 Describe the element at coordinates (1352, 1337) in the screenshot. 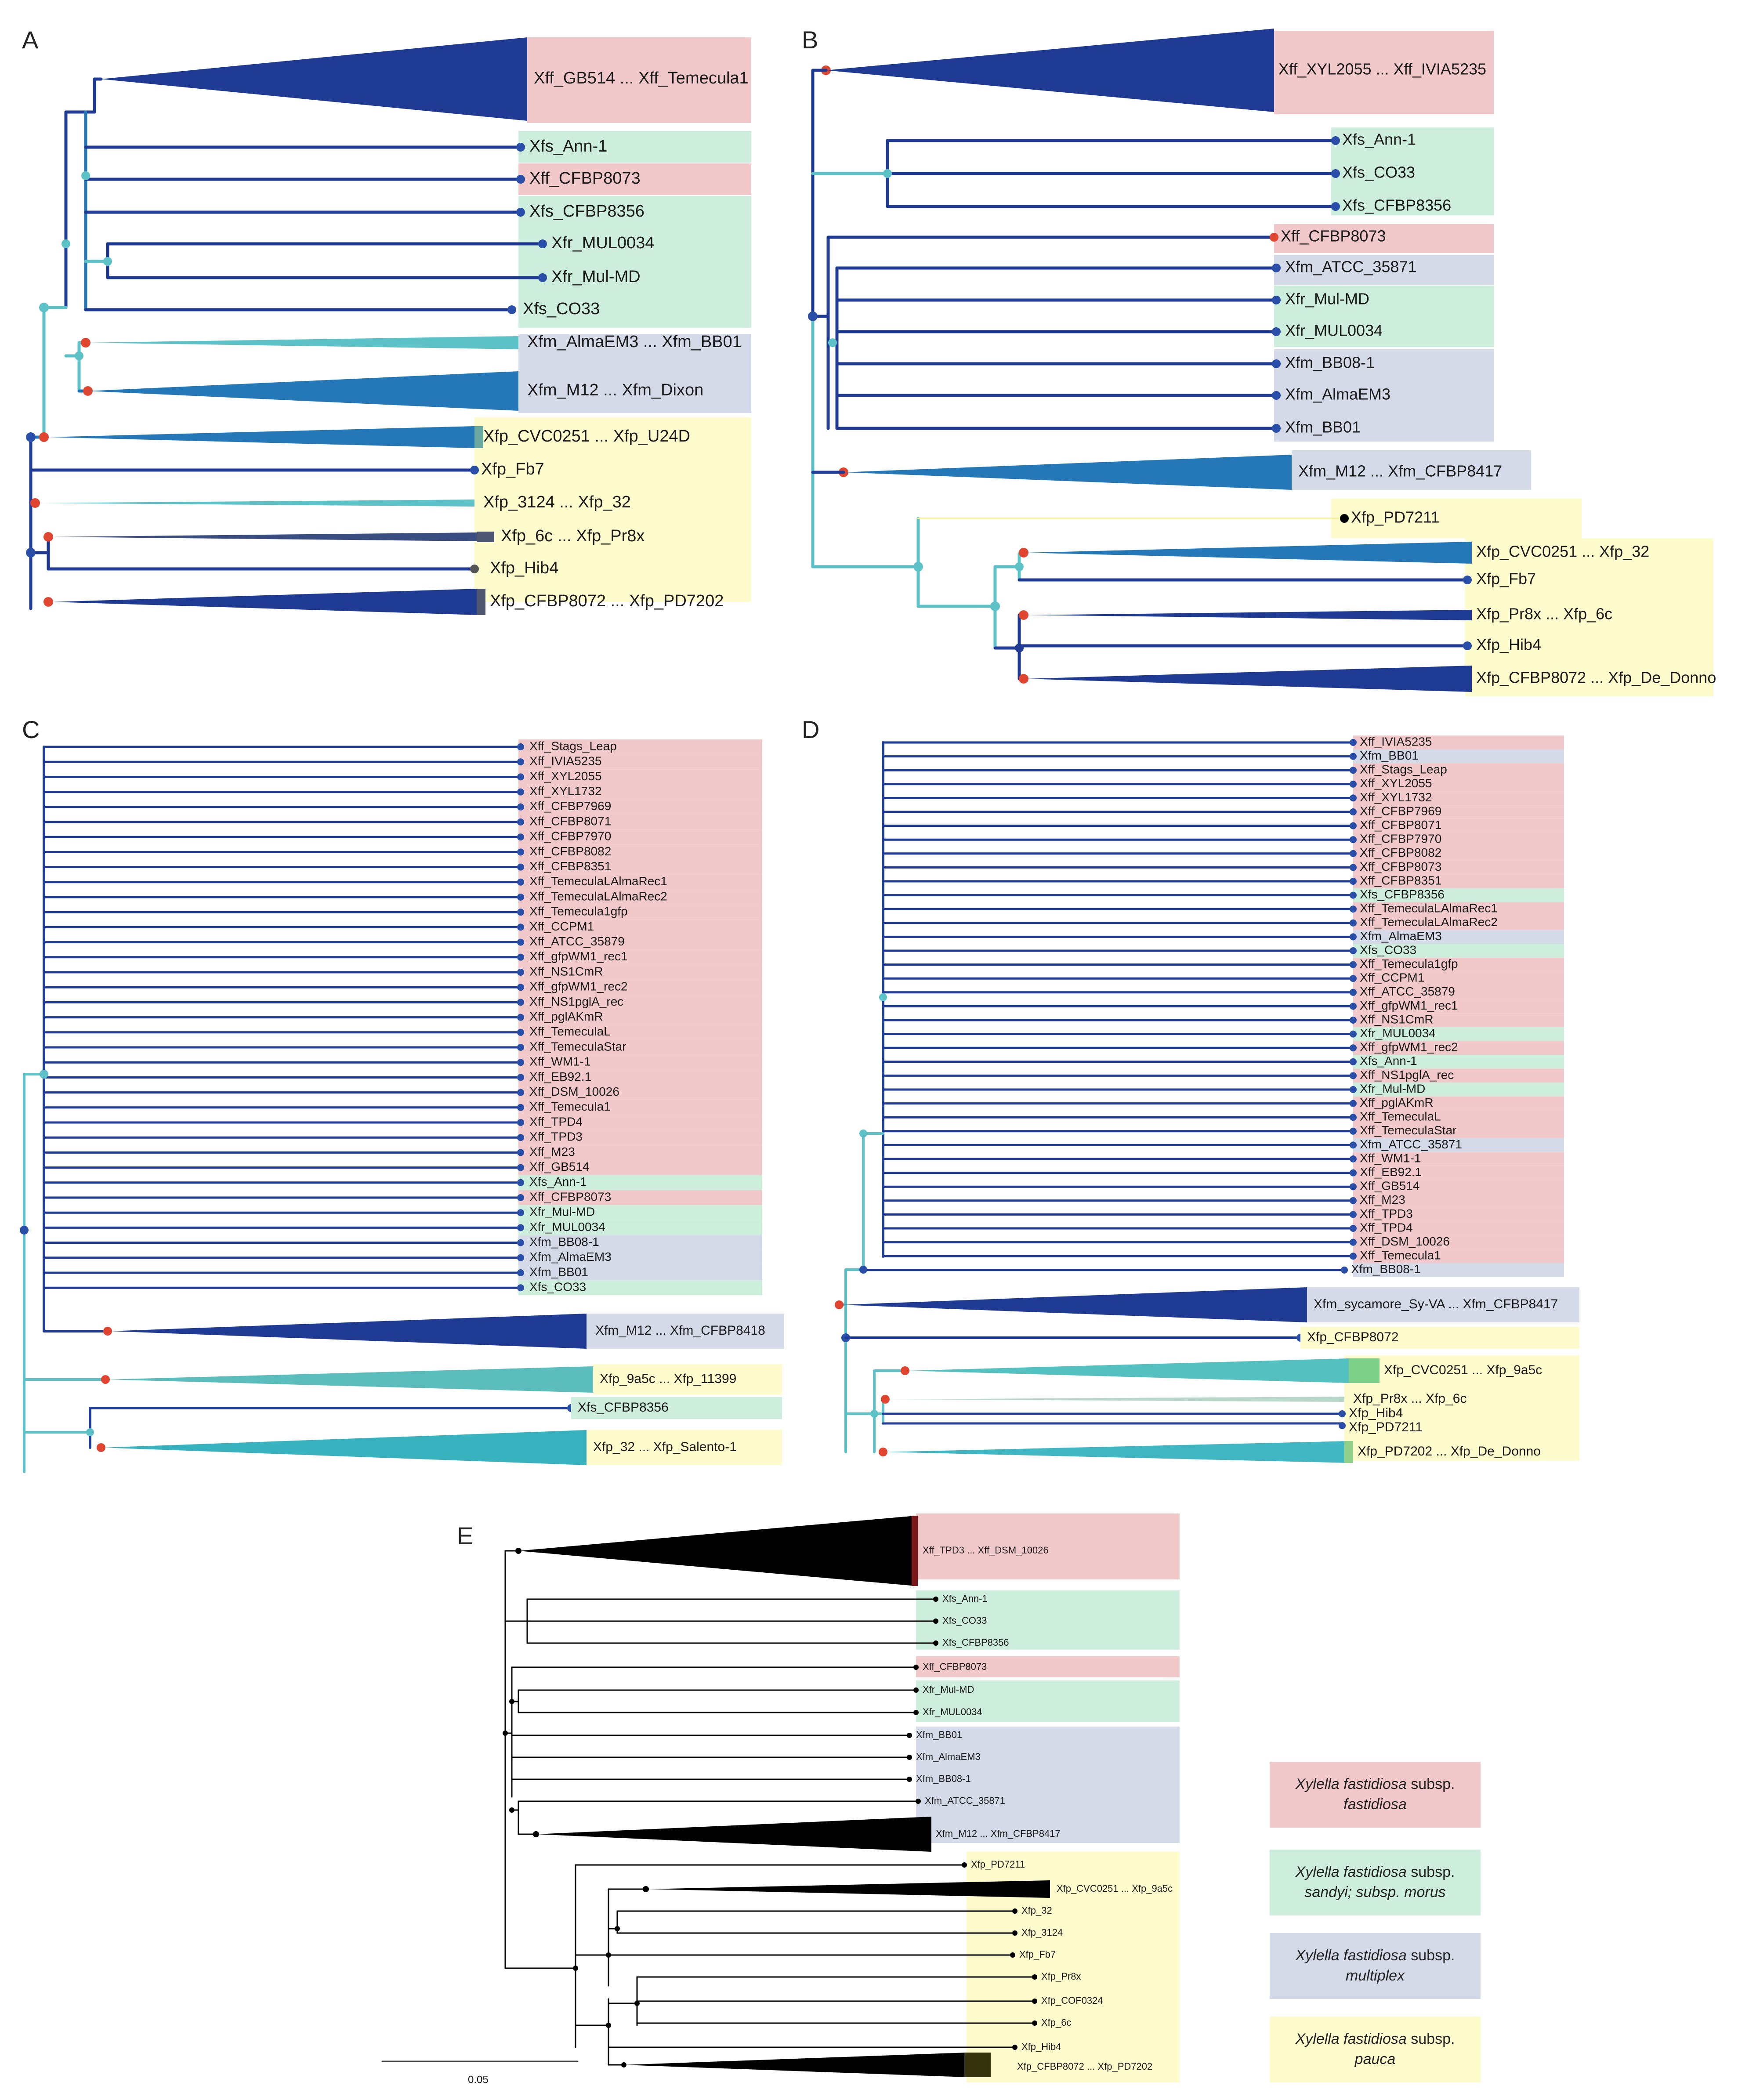

I see `leaf-label: Xfp_CFBP8072` at that location.